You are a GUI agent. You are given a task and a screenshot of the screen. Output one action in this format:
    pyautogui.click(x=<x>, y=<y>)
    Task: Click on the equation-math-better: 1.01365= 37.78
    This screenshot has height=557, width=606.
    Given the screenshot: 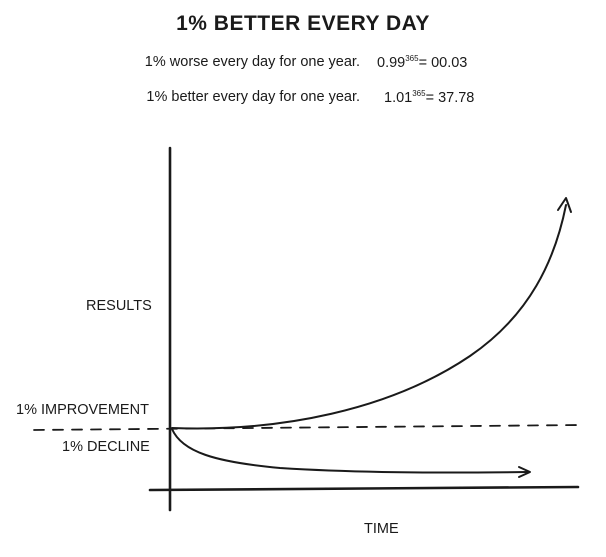 What is the action you would take?
    pyautogui.click(x=429, y=97)
    